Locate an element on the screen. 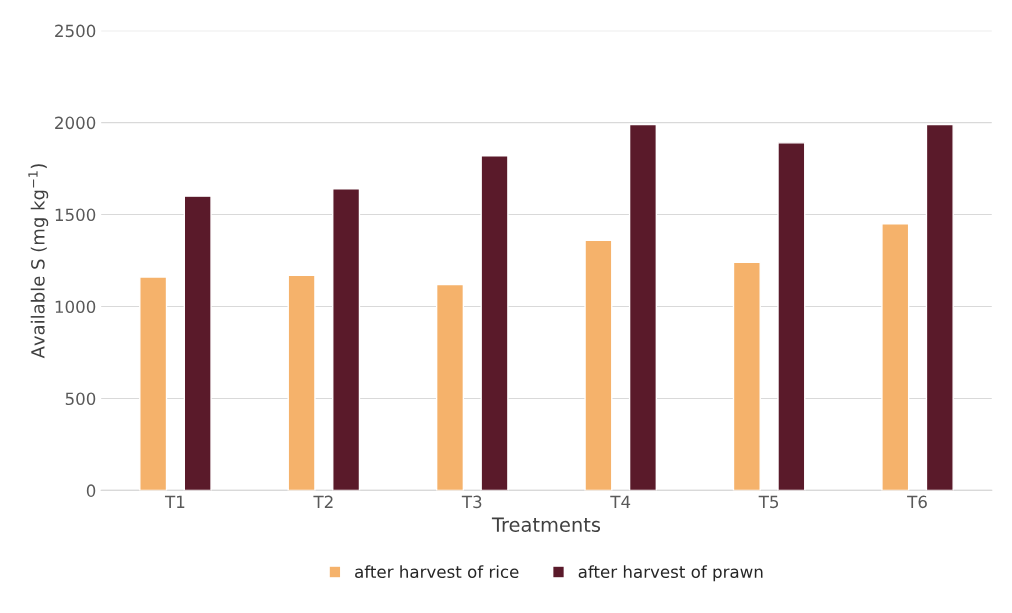 The height and width of the screenshot is (613, 1012). y-tick-label: 2000 is located at coordinates (75, 123).